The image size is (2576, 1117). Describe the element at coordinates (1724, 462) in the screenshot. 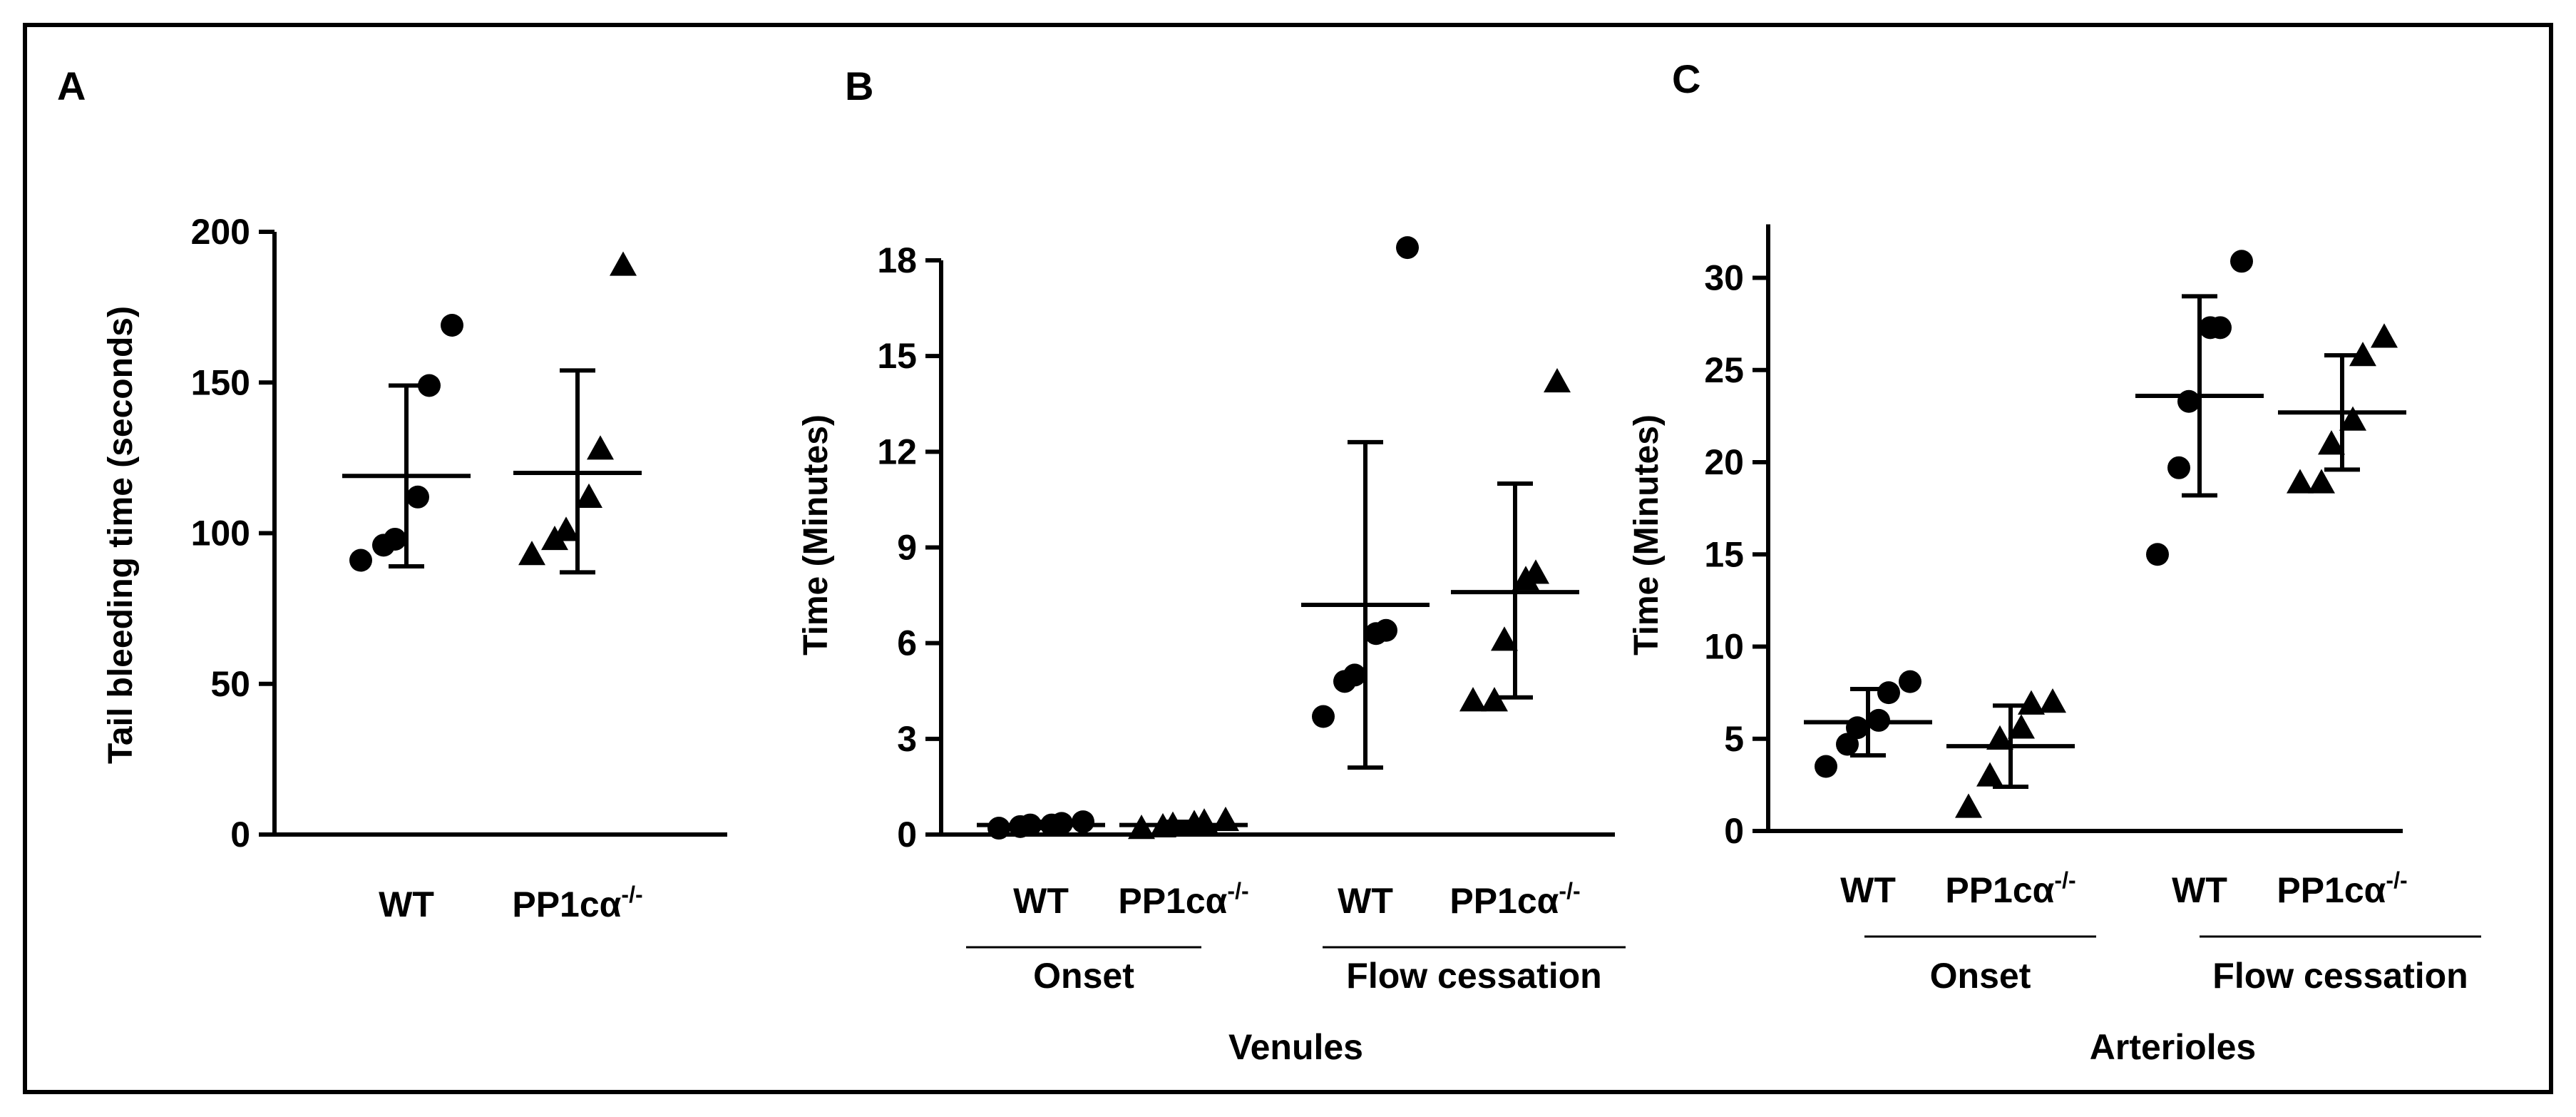

I see `y-tick-label: 20` at that location.